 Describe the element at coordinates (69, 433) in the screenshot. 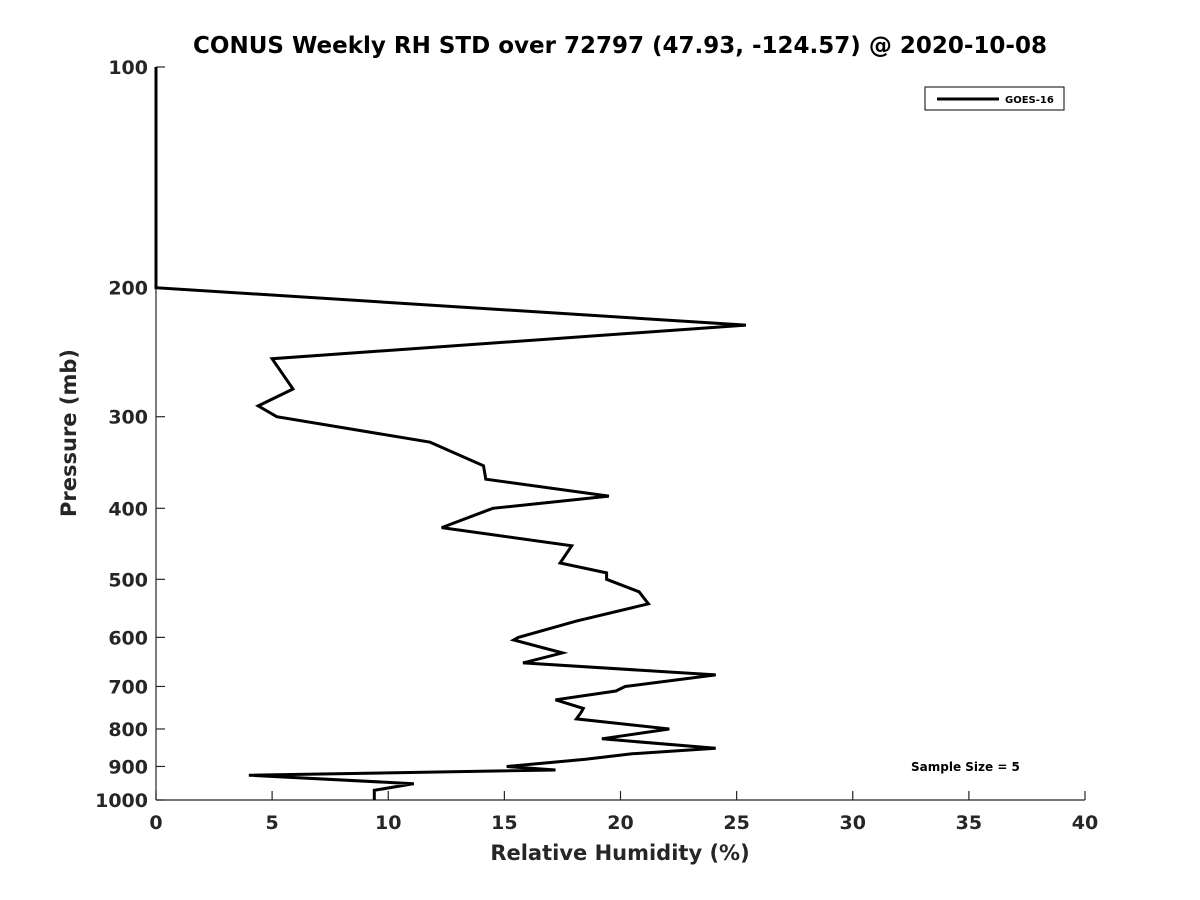

I see `y-axis-label: Pressure (mb)` at that location.